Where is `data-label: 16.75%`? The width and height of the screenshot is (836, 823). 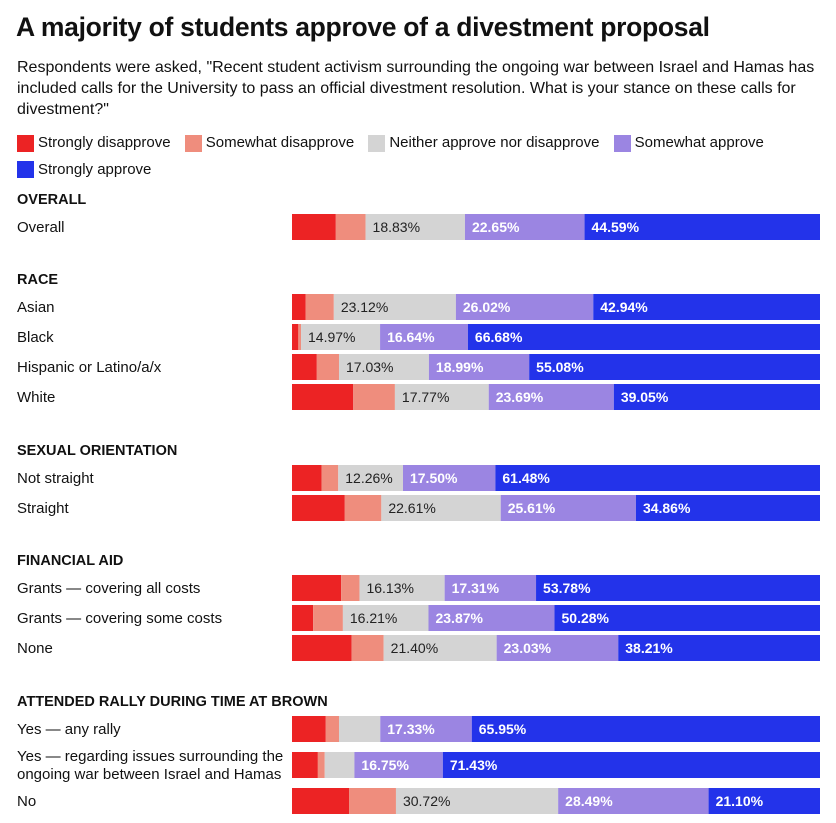 data-label: 16.75% is located at coordinates (385, 765).